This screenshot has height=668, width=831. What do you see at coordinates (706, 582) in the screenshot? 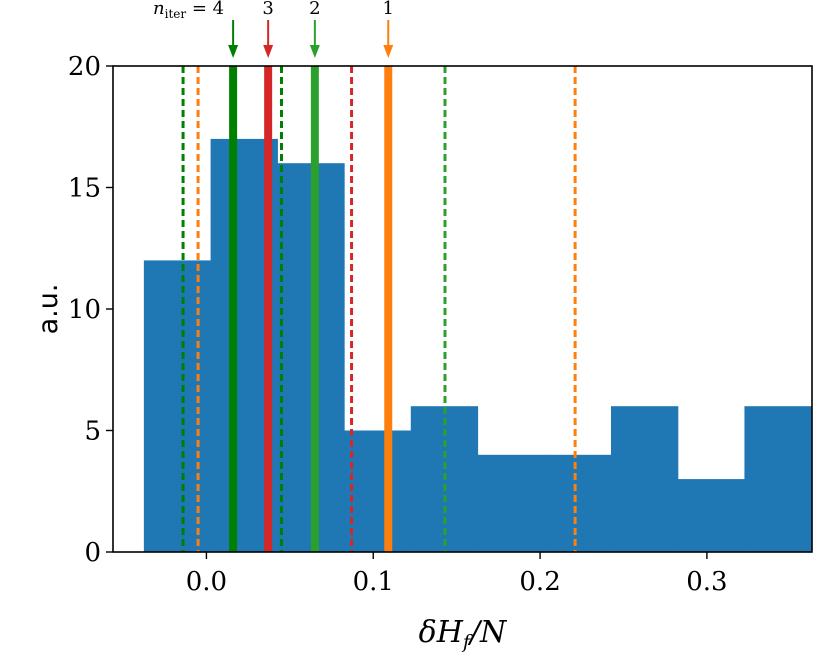
I see `x-tick-label-4: 0.3` at bounding box center [706, 582].